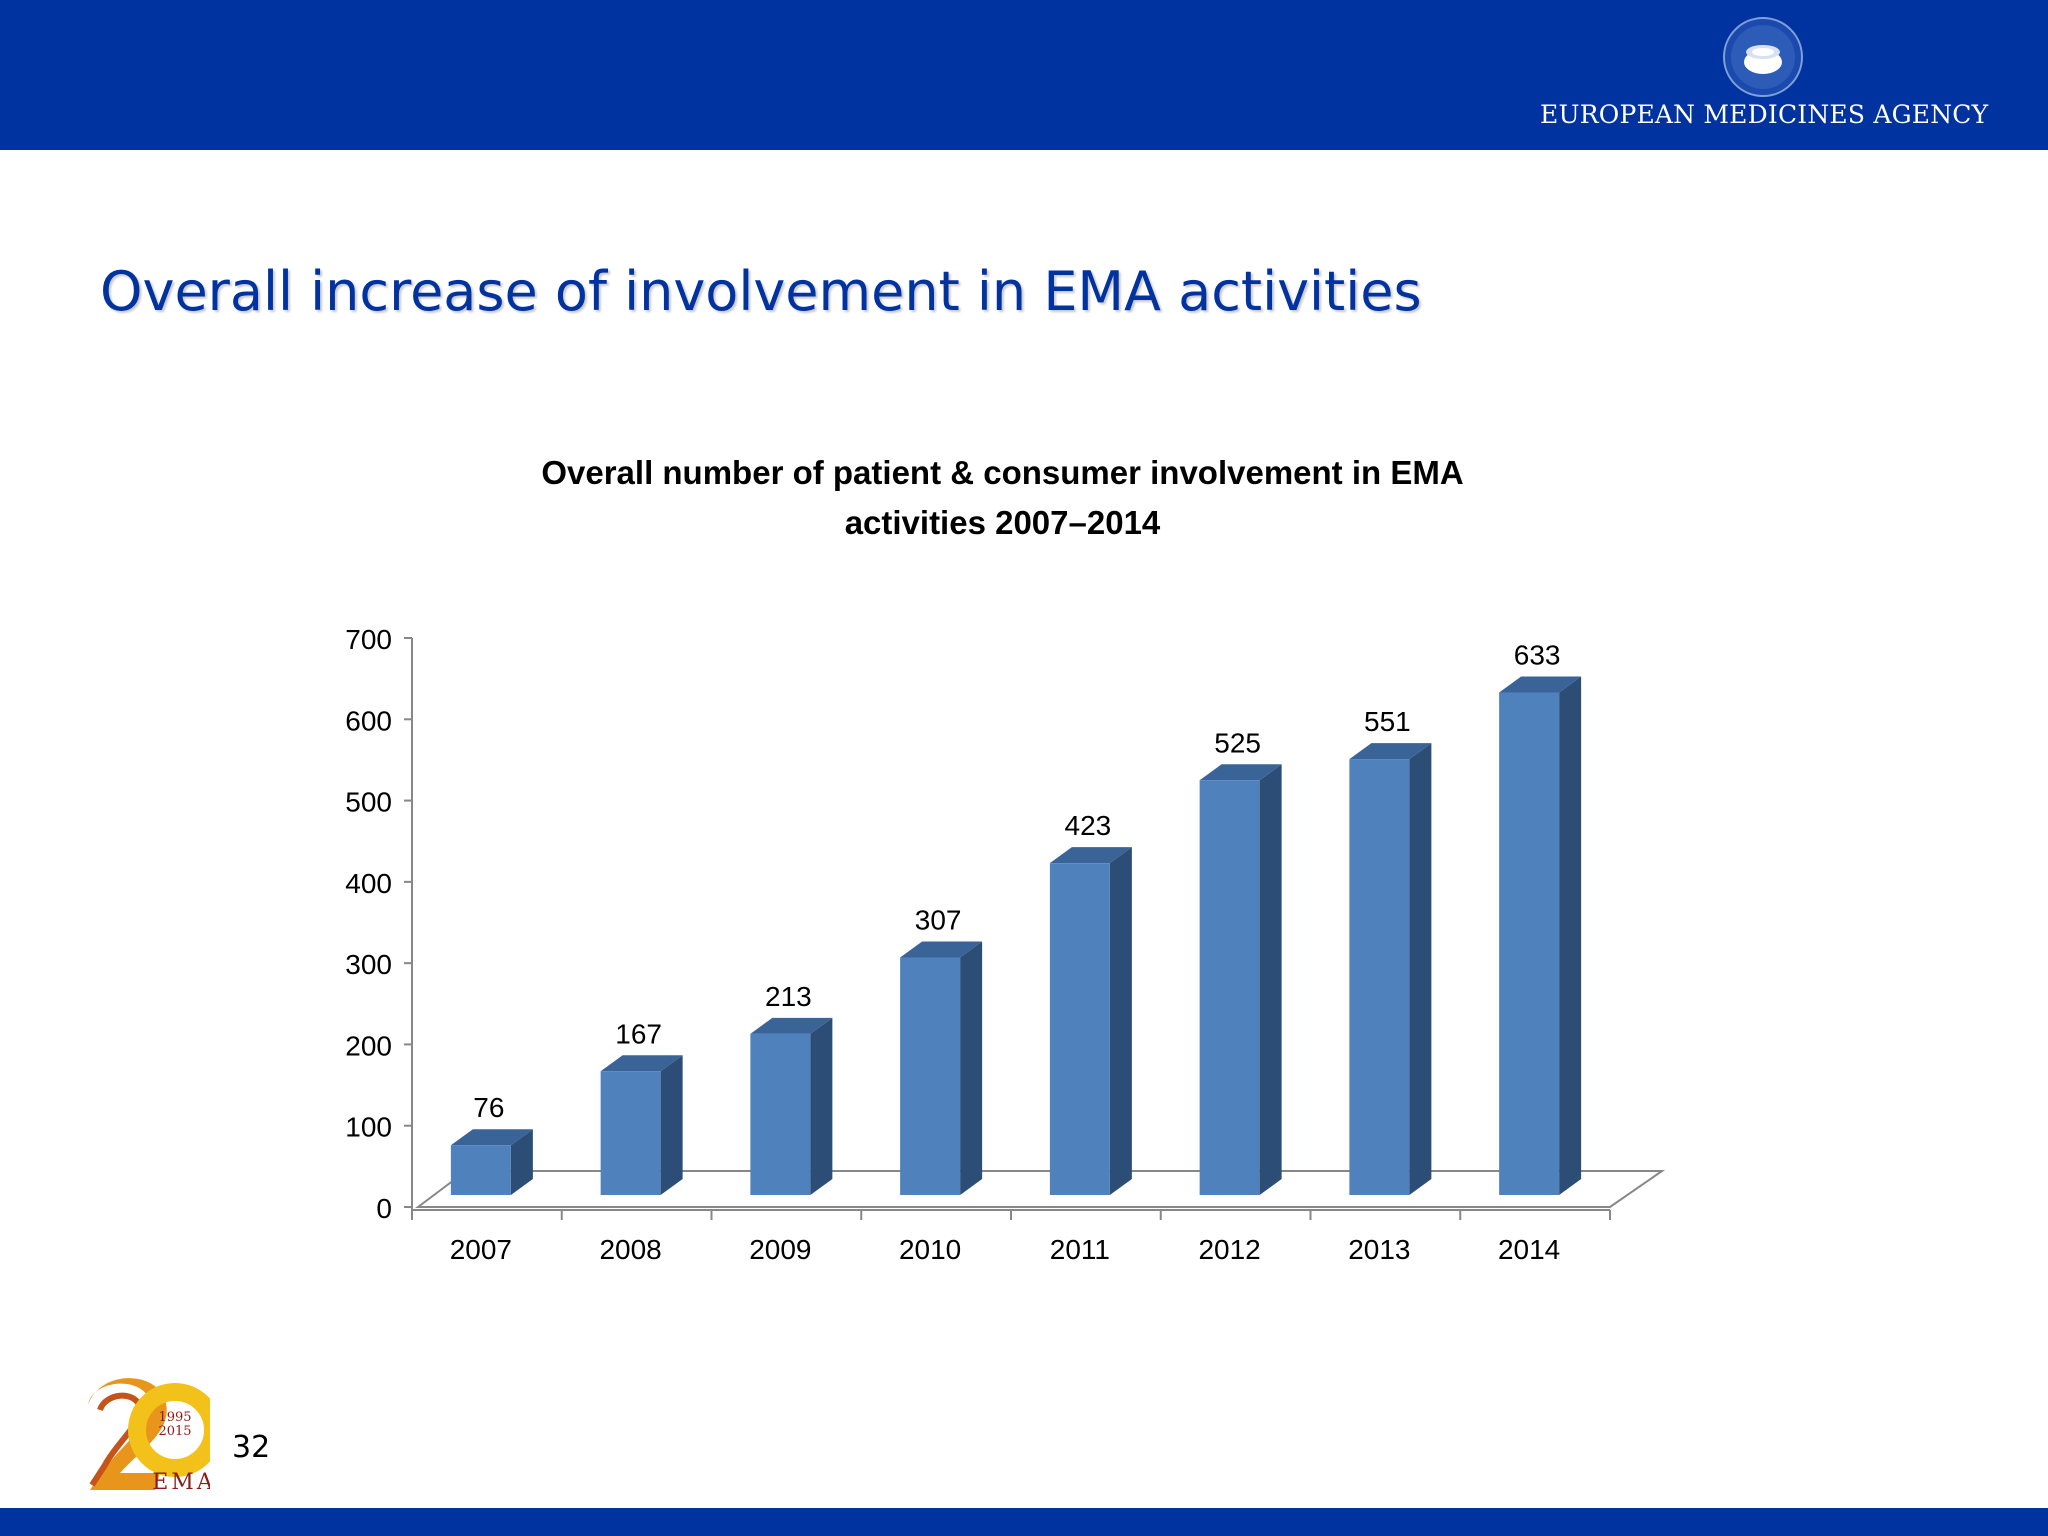  What do you see at coordinates (251, 1447) in the screenshot?
I see `slide-number: 32` at bounding box center [251, 1447].